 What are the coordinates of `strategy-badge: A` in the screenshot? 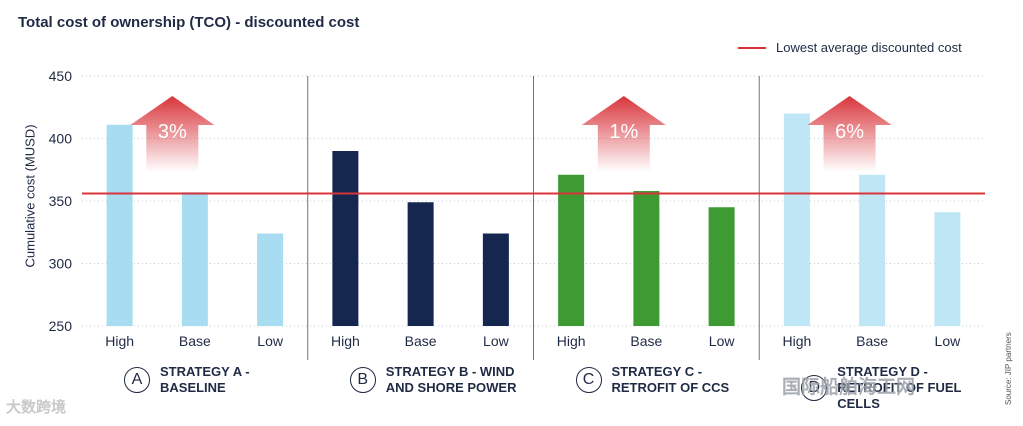 It's located at (137, 380).